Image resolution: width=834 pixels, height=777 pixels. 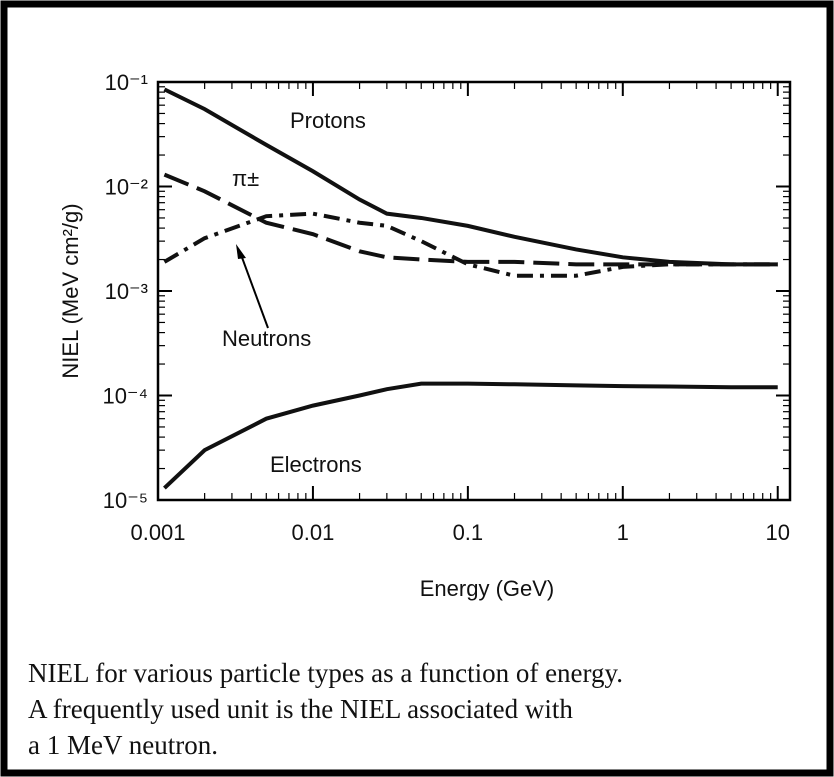 I want to click on x-tick-label: 0.01, so click(x=313, y=532).